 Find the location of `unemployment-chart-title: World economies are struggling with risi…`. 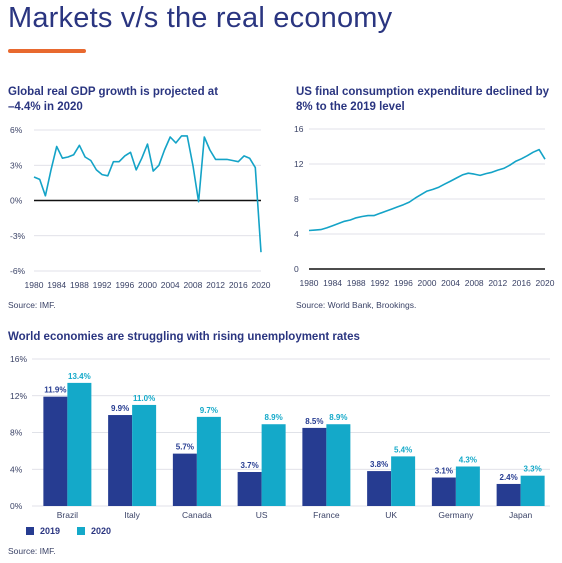

unemployment-chart-title: World economies are struggling with risi… is located at coordinates (184, 337).